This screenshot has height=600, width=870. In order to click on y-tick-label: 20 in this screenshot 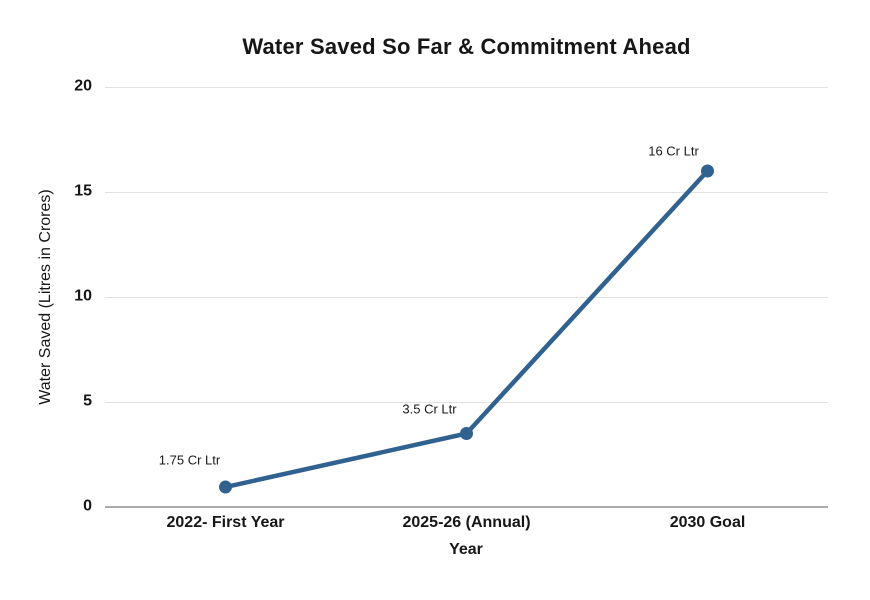, I will do `click(83, 86)`.